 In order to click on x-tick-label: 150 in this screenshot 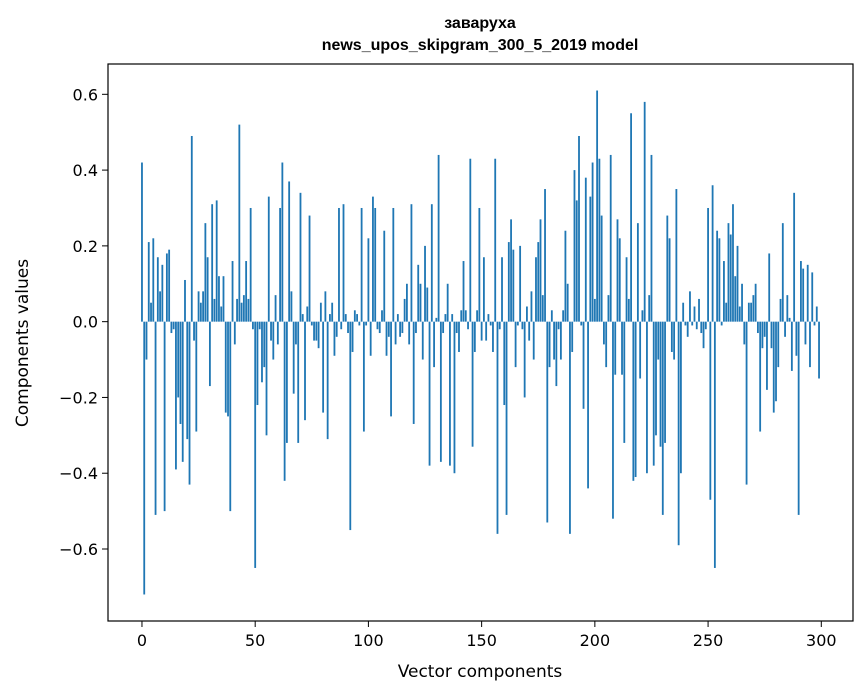, I will do `click(481, 640)`.